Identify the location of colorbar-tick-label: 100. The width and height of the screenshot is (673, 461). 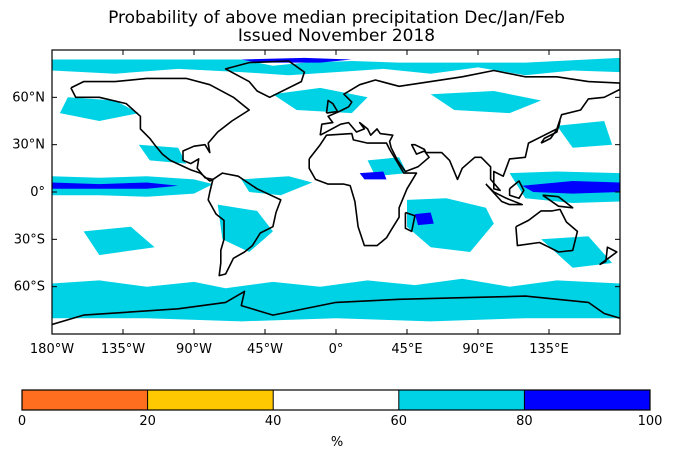
(650, 421).